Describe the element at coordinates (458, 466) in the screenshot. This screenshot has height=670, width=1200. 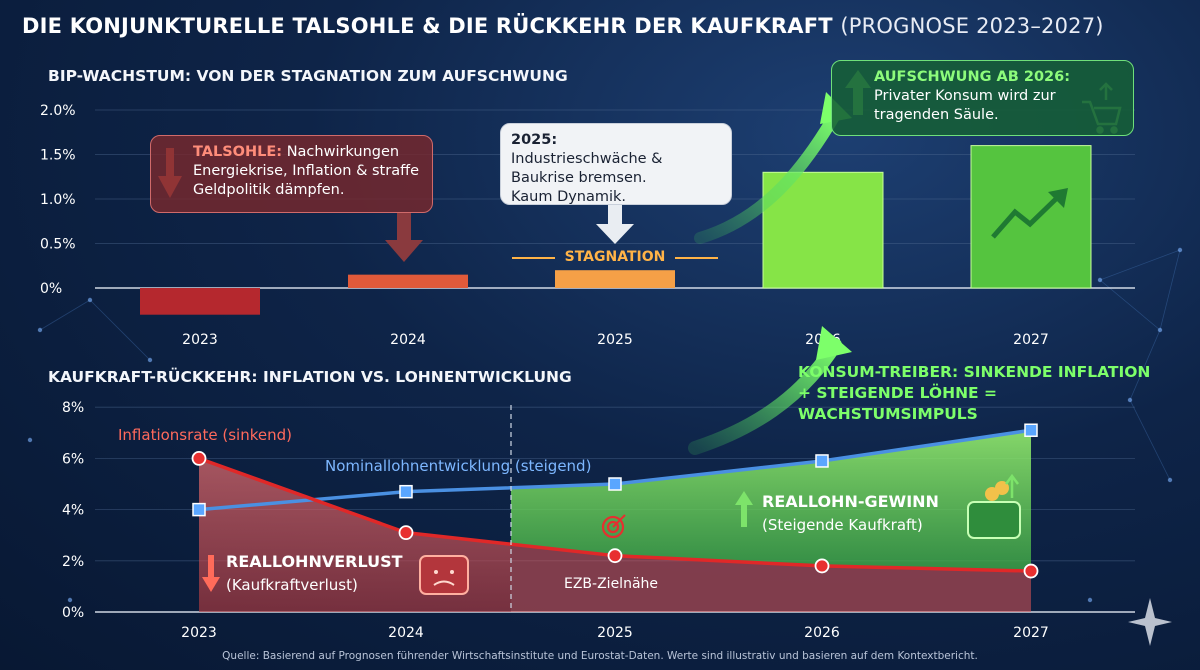
I see `legend-wages: Nominallohnentwicklung (steigend)` at that location.